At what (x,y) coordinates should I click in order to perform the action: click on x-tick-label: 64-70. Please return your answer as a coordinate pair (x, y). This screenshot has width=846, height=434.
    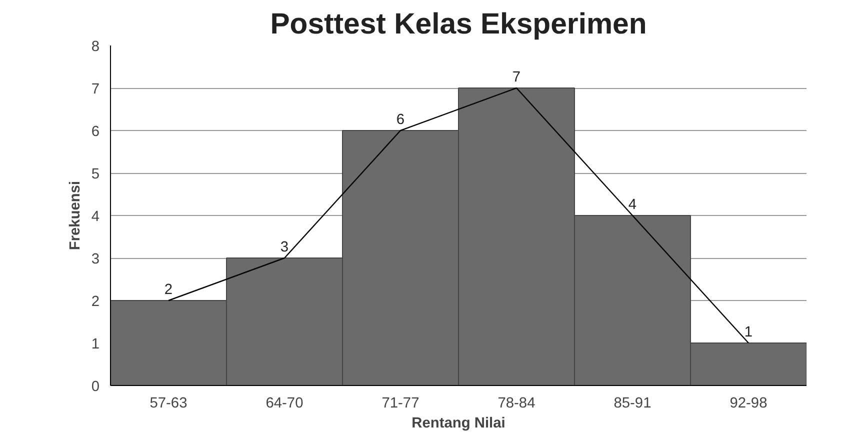
    Looking at the image, I should click on (285, 404).